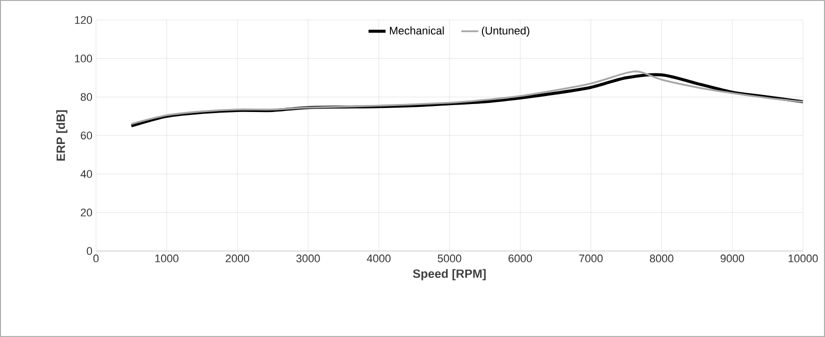  Describe the element at coordinates (238, 258) in the screenshot. I see `x-tick-label: 2000` at that location.